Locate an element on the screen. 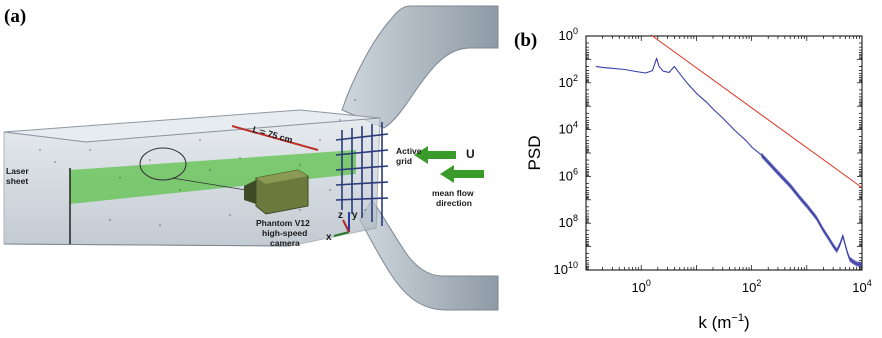 This screenshot has width=882, height=338. psd-noise-band is located at coordinates (811, 210).